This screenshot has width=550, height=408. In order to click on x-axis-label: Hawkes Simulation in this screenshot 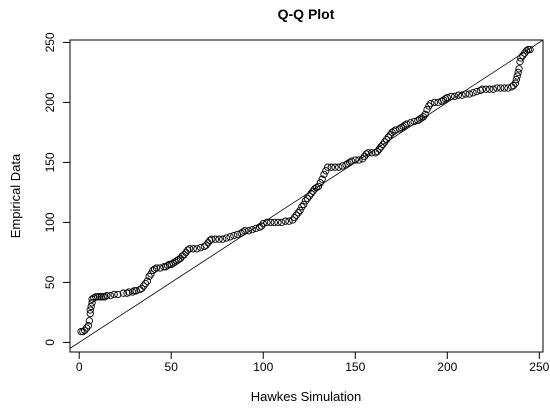, I will do `click(306, 396)`.